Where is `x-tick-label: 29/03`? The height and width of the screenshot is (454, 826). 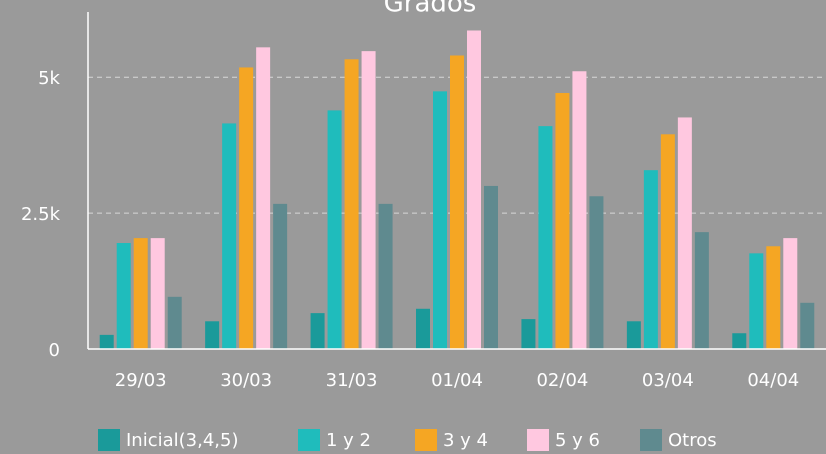 x-tick-label: 29/03 is located at coordinates (141, 380).